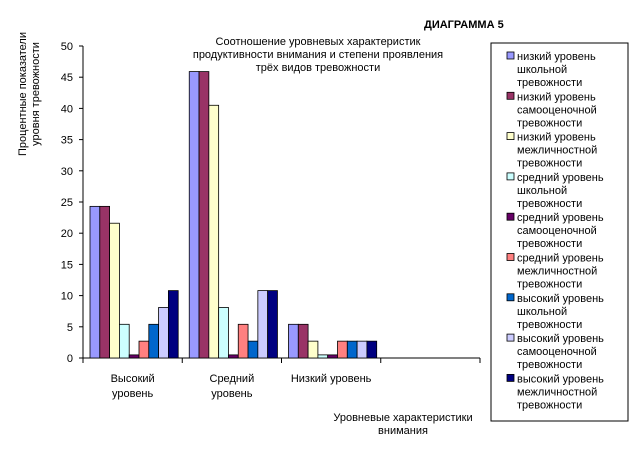 This screenshot has height=461, width=639. Describe the element at coordinates (154, 341) in the screenshot. I see `bar-s7-c1` at that location.